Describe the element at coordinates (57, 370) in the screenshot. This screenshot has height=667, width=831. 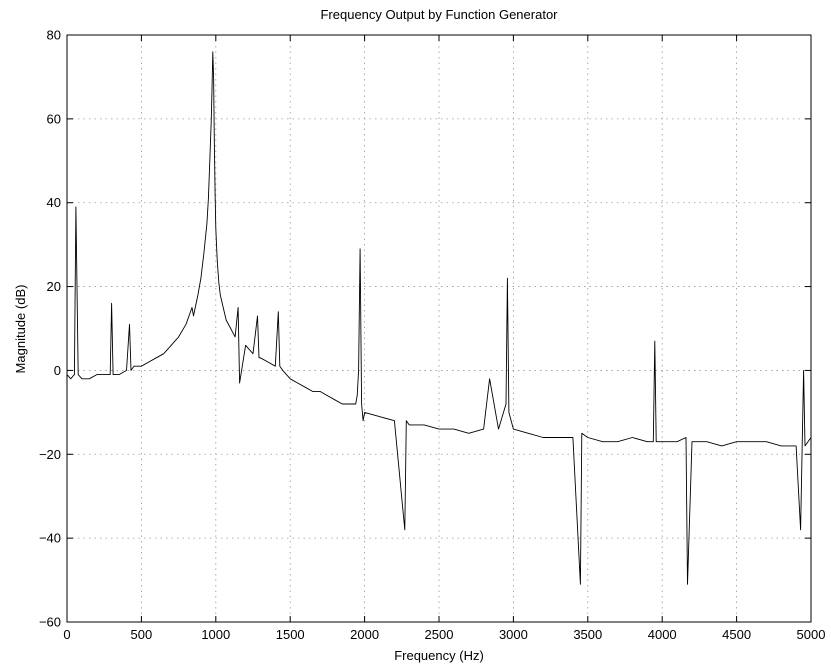
I see `y-tick-label: 0` at that location.